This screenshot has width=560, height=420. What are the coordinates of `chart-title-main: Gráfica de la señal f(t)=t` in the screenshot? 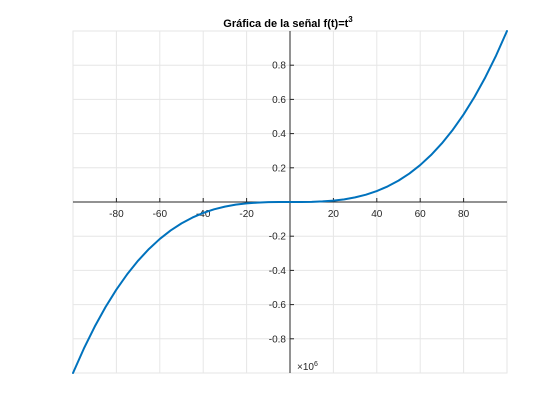 It's located at (285, 24).